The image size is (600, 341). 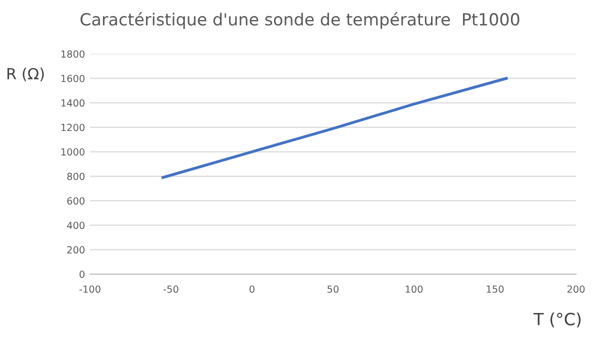 What do you see at coordinates (89, 289) in the screenshot?
I see `x-tick-label: -100` at bounding box center [89, 289].